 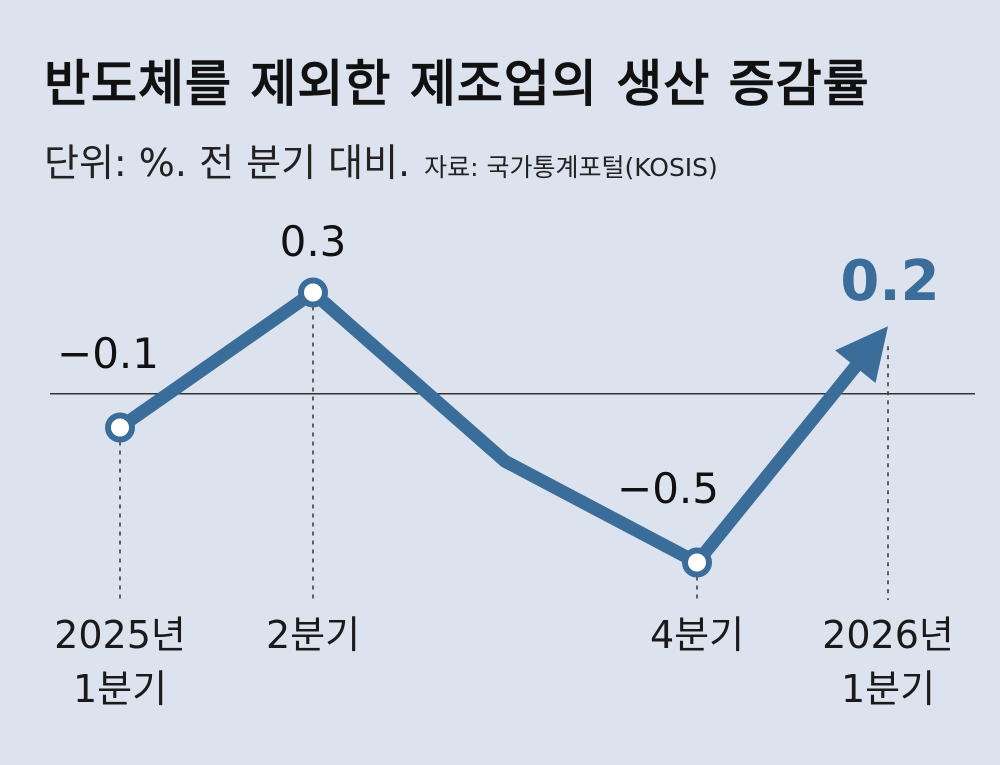 I want to click on x-tick-label: 2025년 1분기, so click(x=120, y=662).